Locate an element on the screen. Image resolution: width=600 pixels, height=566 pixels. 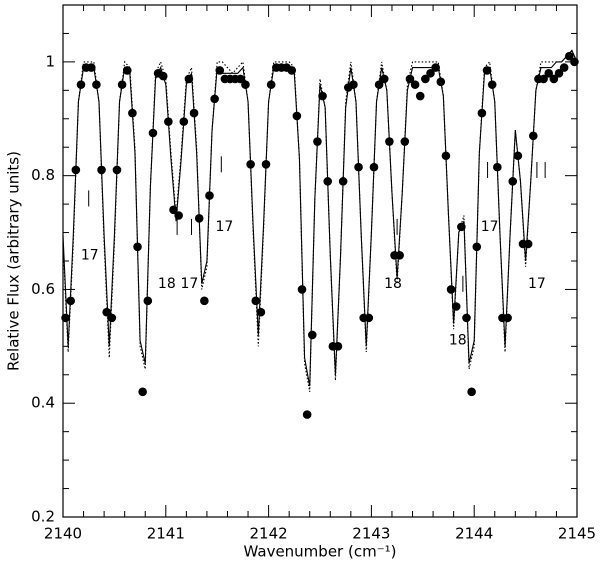
x-tick-label: 2140 is located at coordinates (63, 534).